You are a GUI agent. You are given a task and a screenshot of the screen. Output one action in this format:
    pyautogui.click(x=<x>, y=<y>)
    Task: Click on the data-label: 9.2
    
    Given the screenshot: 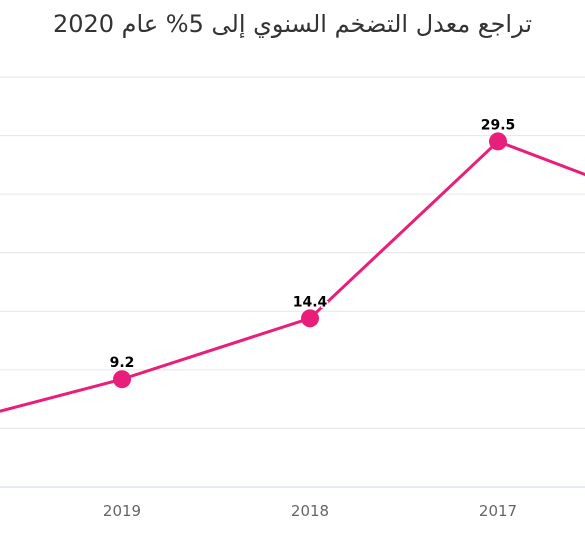 What is the action you would take?
    pyautogui.click(x=122, y=363)
    